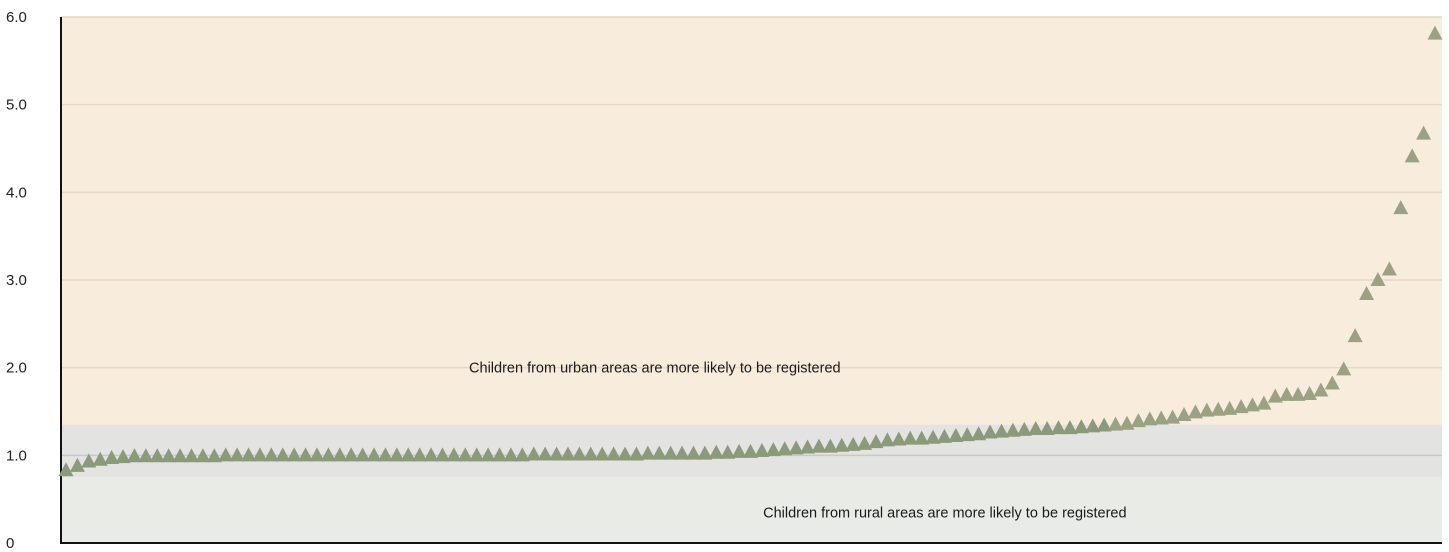 This screenshot has height=552, width=1449. What do you see at coordinates (16, 455) in the screenshot?
I see `y-tick-label: 1.0` at bounding box center [16, 455].